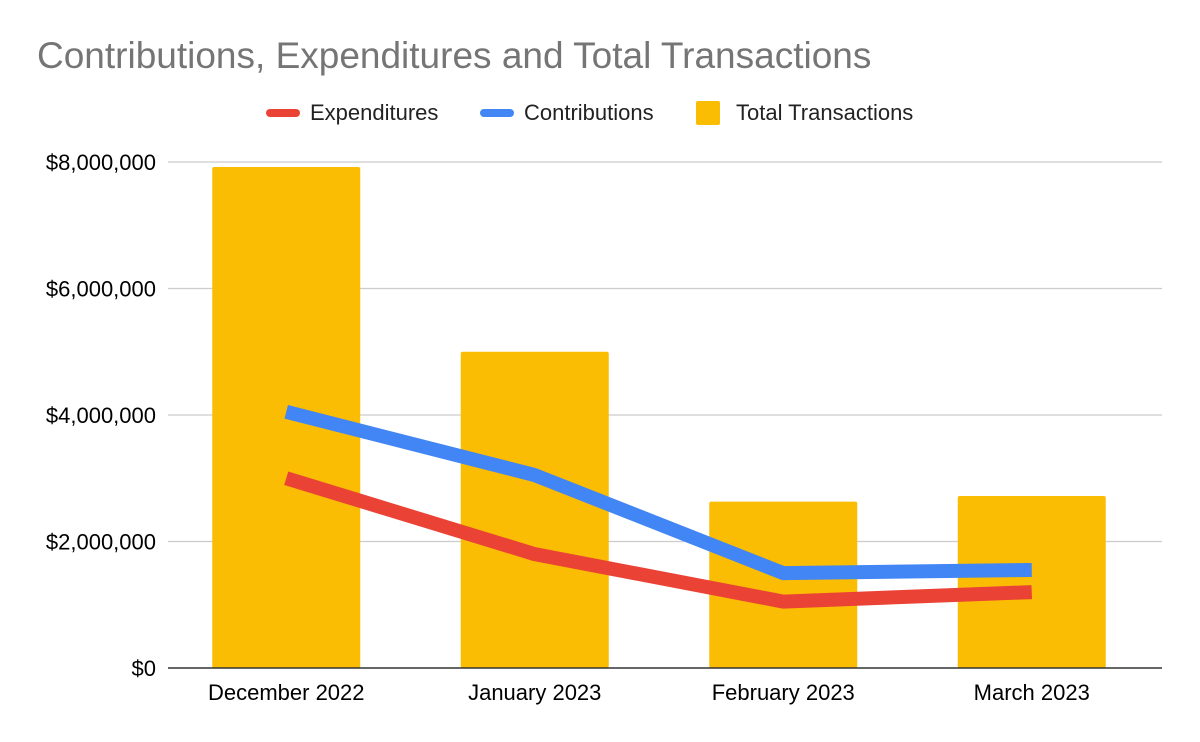 This screenshot has height=742, width=1200. Describe the element at coordinates (101, 289) in the screenshot. I see `y-tick-label: $6,000,000` at that location.